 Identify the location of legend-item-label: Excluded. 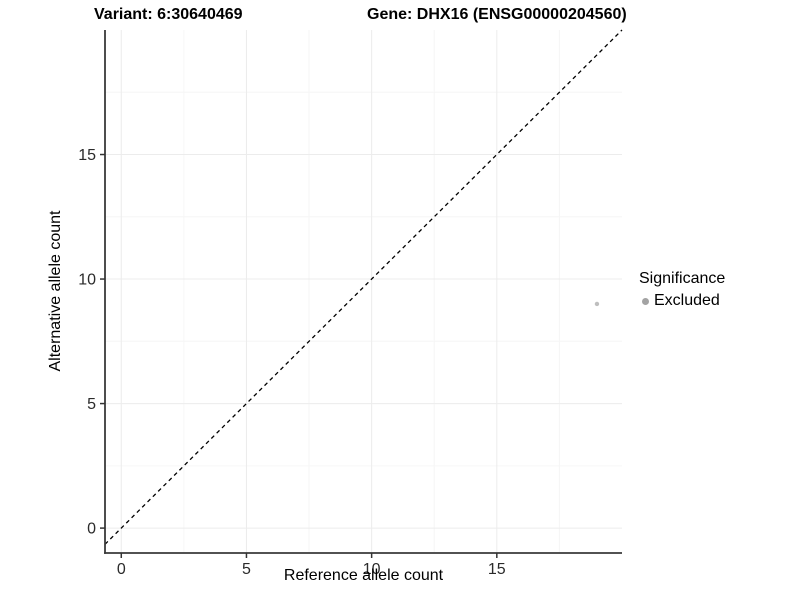
(687, 300).